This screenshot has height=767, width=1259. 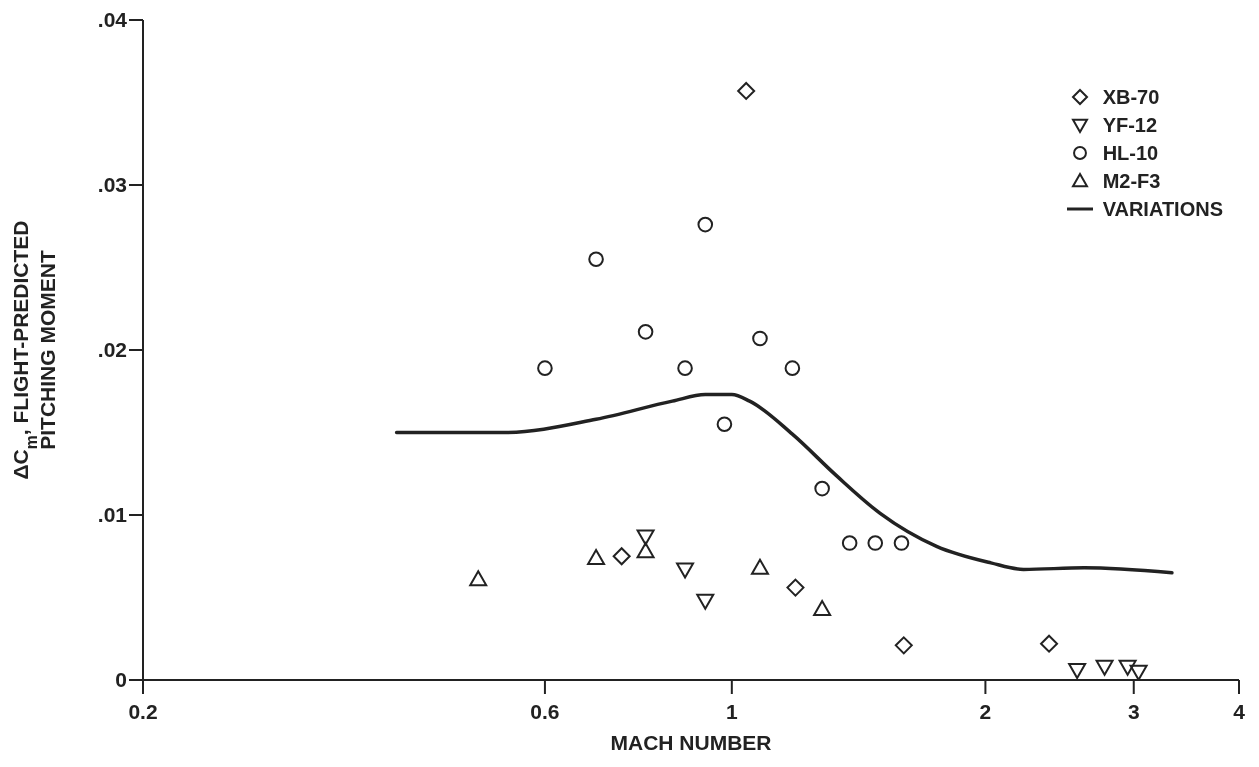 What do you see at coordinates (1133, 711) in the screenshot?
I see `x-tick-label: 3` at bounding box center [1133, 711].